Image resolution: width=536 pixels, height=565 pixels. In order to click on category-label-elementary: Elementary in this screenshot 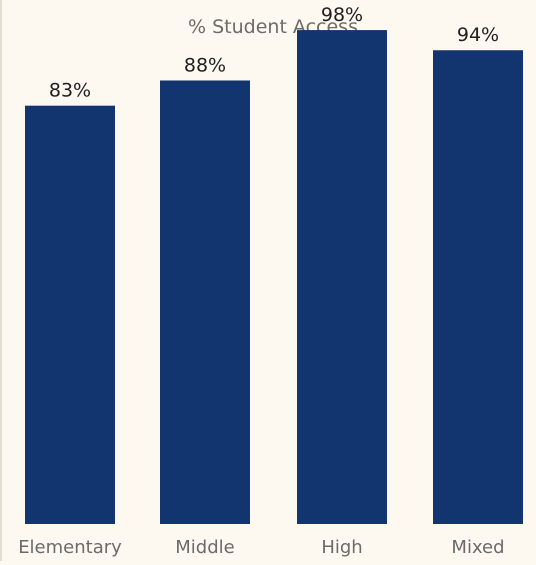, I will do `click(70, 547)`.